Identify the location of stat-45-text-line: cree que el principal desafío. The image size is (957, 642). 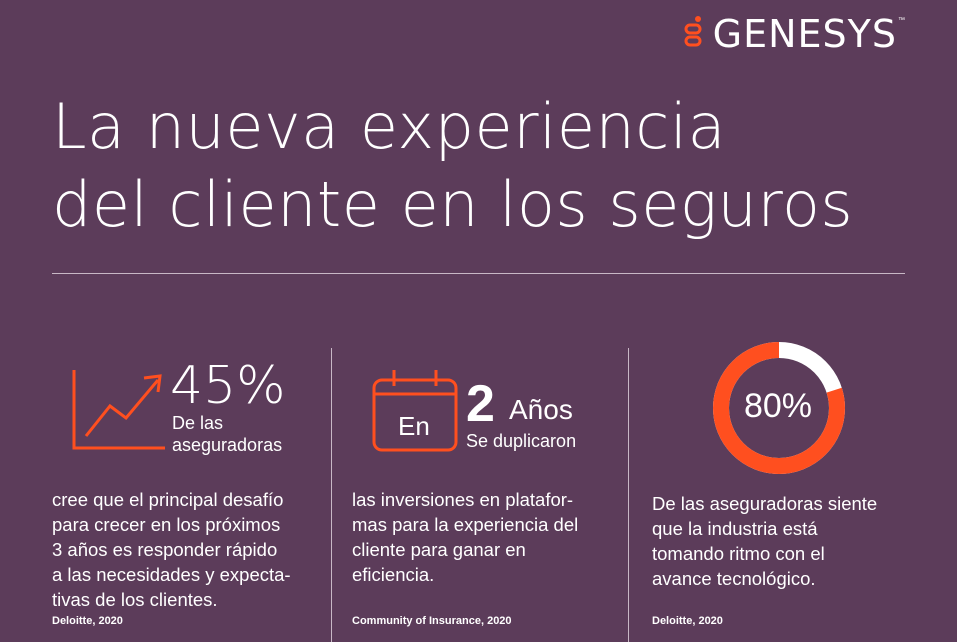
(168, 499).